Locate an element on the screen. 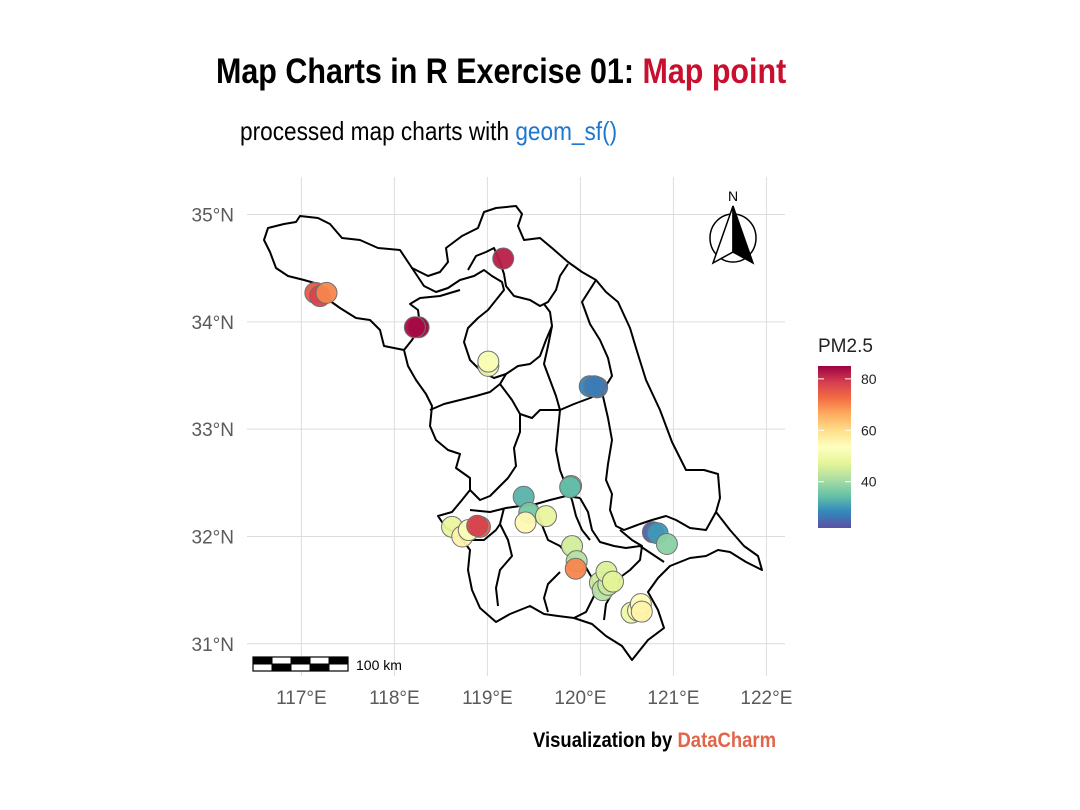 This screenshot has width=1080, height=810. caption: Visualization by DataCharm is located at coordinates (654, 741).